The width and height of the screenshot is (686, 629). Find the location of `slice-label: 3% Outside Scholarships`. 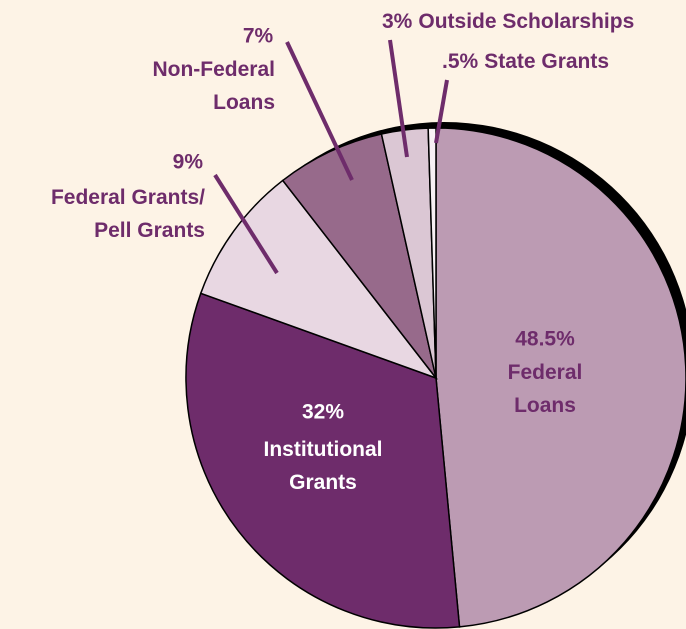

slice-label: 3% Outside Scholarships is located at coordinates (508, 21).